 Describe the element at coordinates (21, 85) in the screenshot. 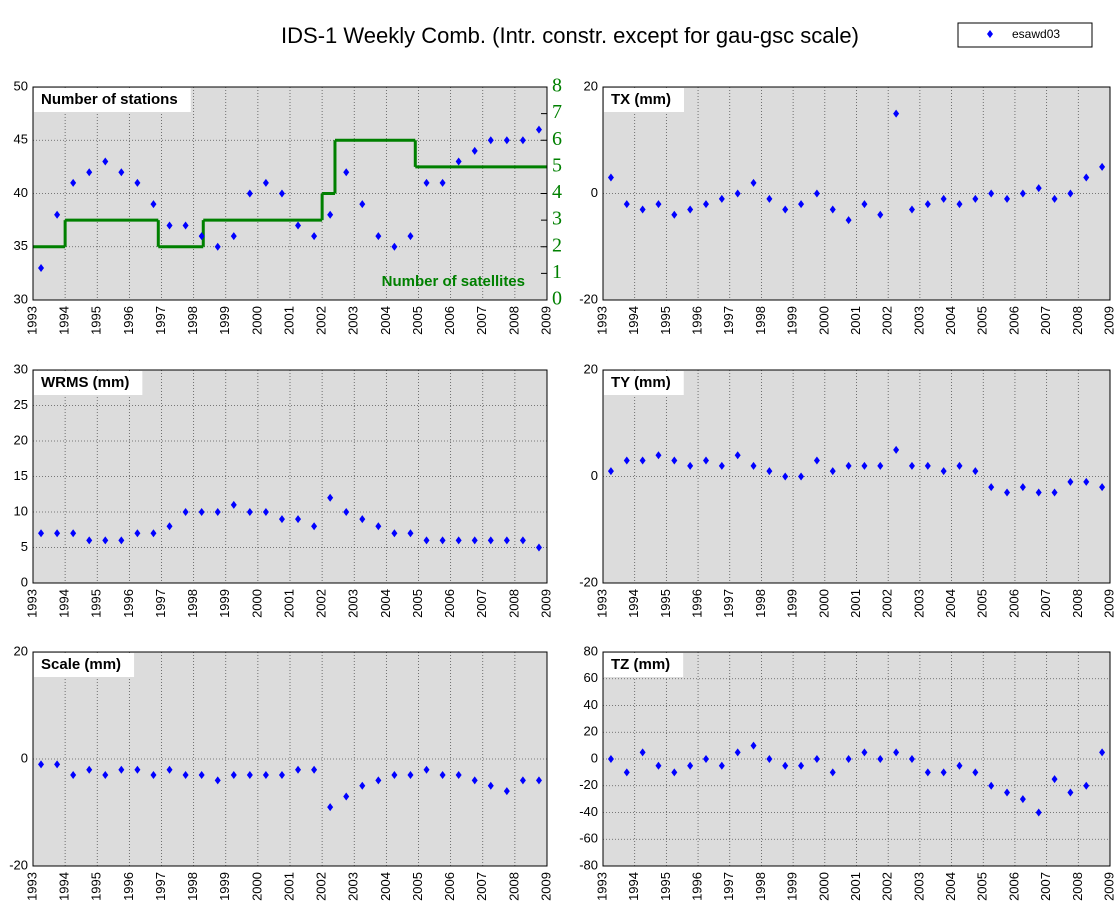

I see `y-tick-label: 50` at that location.